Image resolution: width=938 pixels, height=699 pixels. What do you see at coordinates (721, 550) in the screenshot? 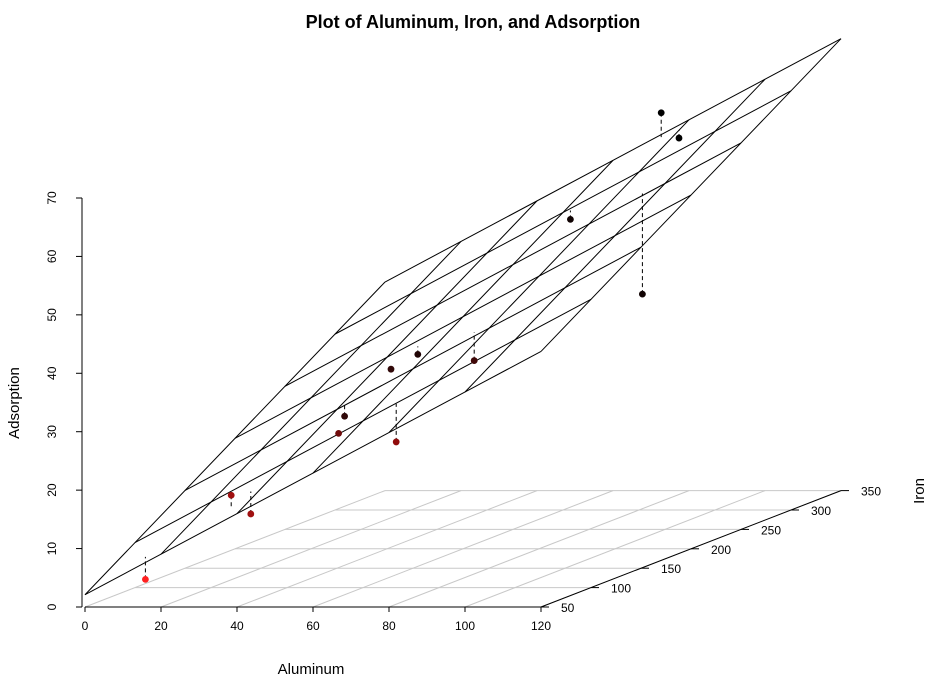
I see `y-tick-label-3: 200` at bounding box center [721, 550].